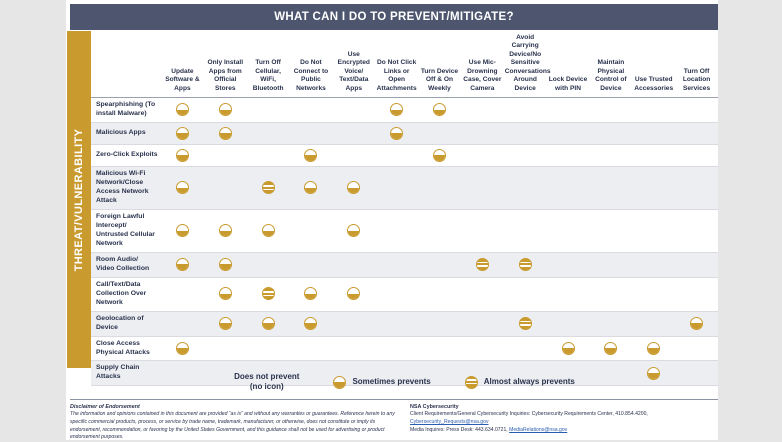 This screenshot has width=782, height=442. Describe the element at coordinates (449, 421) in the screenshot. I see `footer-contact-email-link-1: Cybersecurity_Requests@nsa.gov` at that location.